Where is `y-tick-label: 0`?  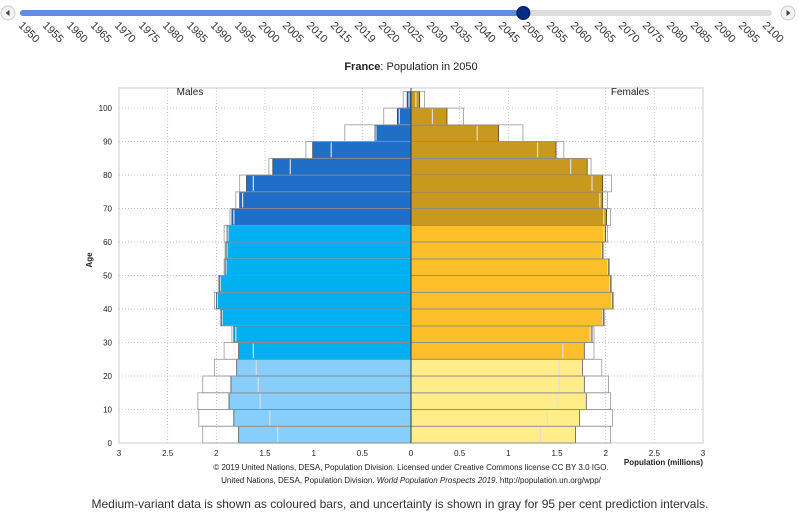 y-tick-label: 0 is located at coordinates (110, 443).